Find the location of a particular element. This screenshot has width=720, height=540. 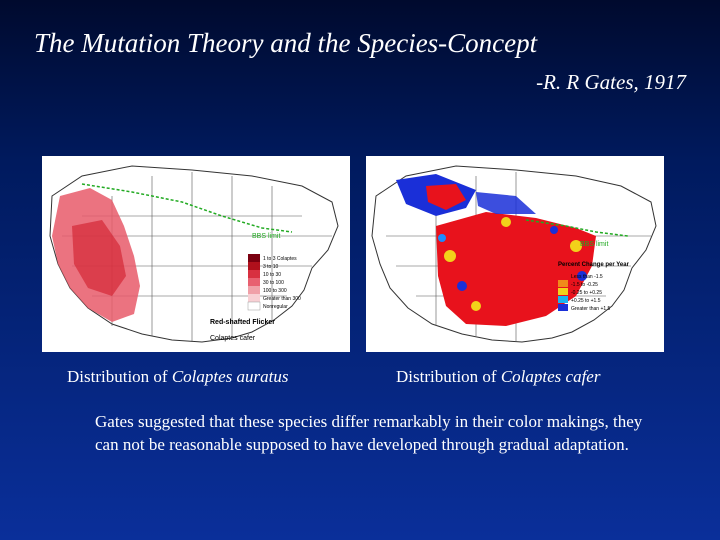

legend-entry: -0.25 to +0.25 is located at coordinates (586, 293).